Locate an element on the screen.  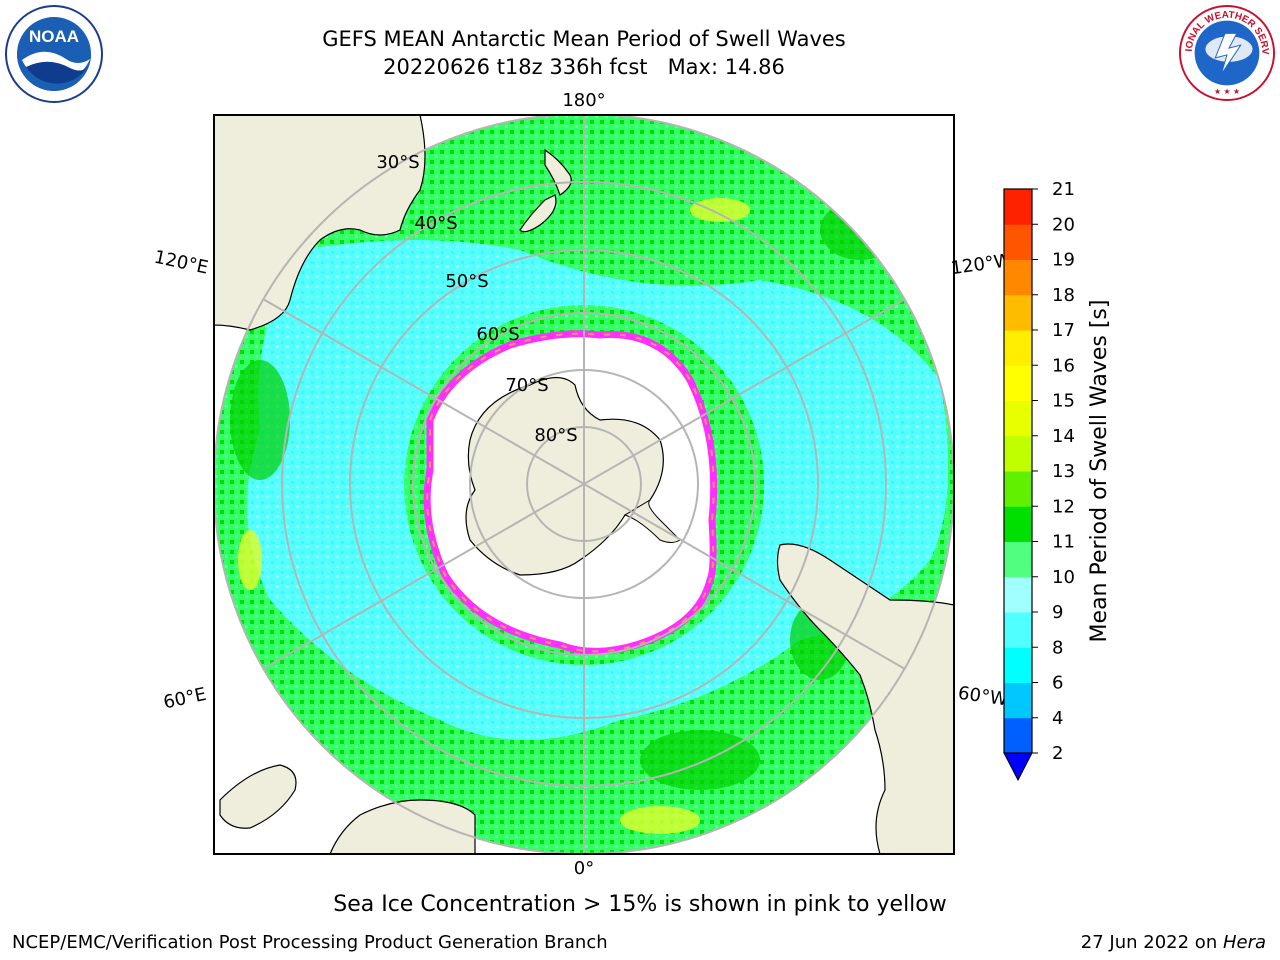
lat-label-70s: 70°S is located at coordinates (526, 385).